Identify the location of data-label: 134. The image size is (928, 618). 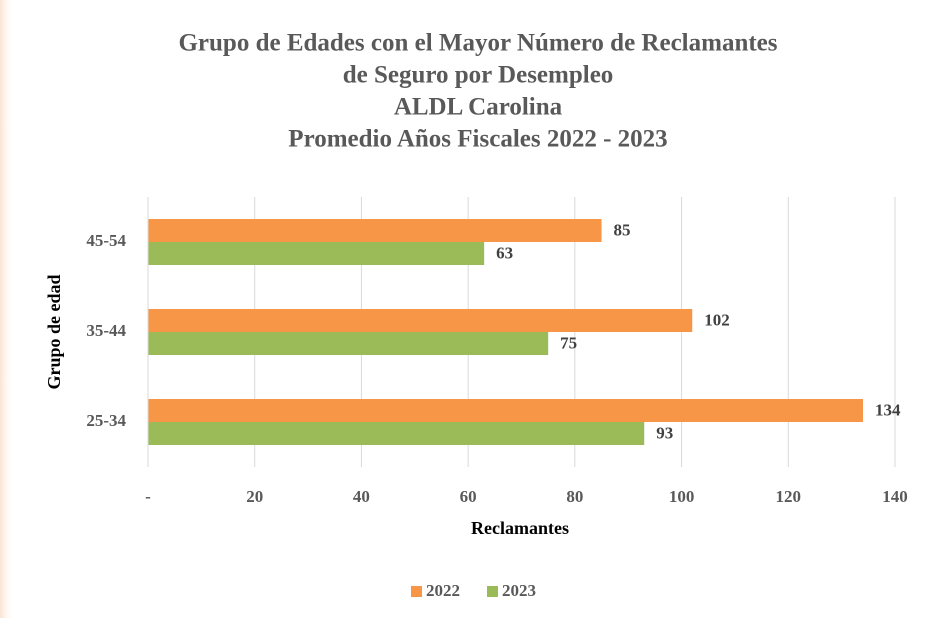
(888, 409).